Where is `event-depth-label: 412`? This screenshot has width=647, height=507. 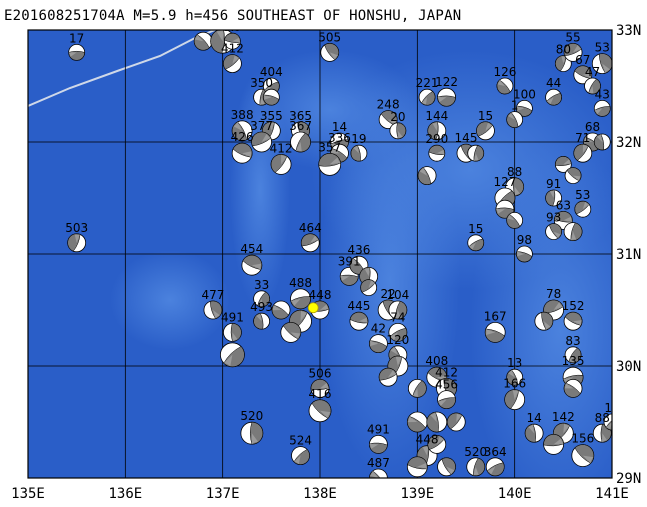
event-depth-label: 412 is located at coordinates (232, 49).